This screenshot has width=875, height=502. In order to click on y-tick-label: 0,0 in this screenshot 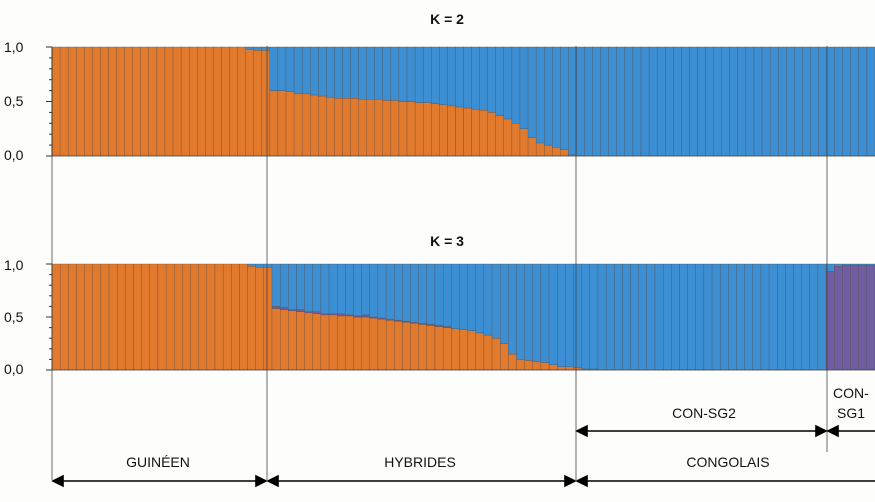, I will do `click(14, 155)`.